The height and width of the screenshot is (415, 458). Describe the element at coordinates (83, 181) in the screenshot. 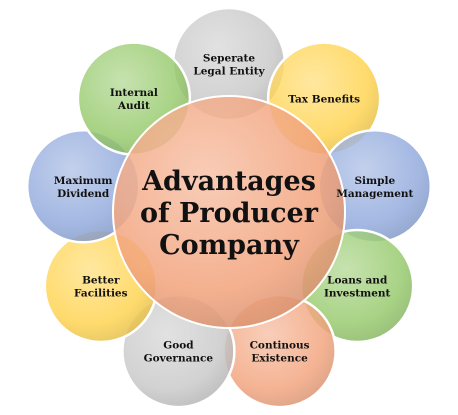

I see `node-label-line: Maximum` at that location.